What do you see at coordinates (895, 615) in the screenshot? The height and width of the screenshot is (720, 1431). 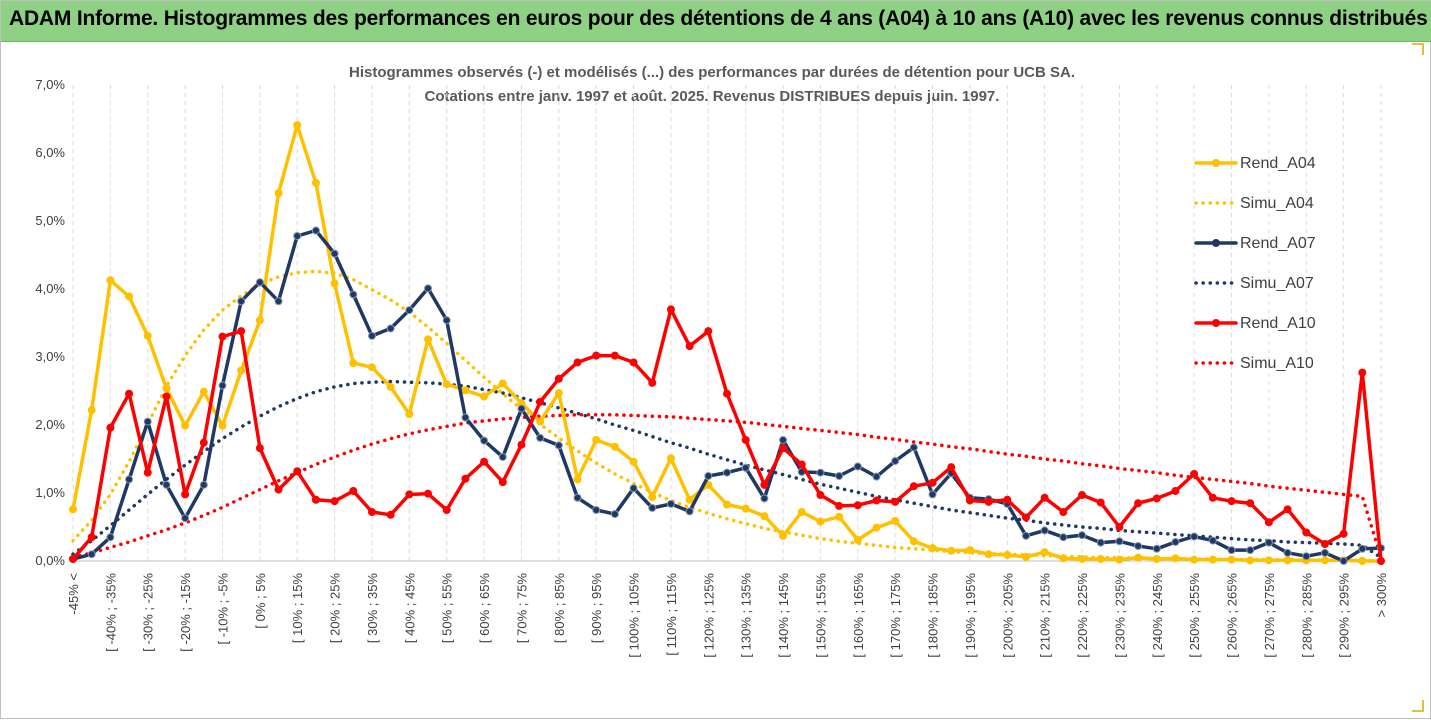 I see `x-tick-label: [ 170% ; 175%` at bounding box center [895, 615].